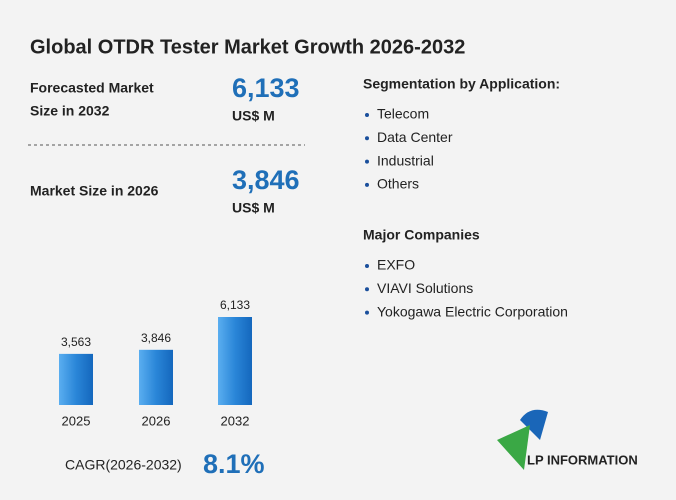  I want to click on forecast-unit: US$ M, so click(253, 116).